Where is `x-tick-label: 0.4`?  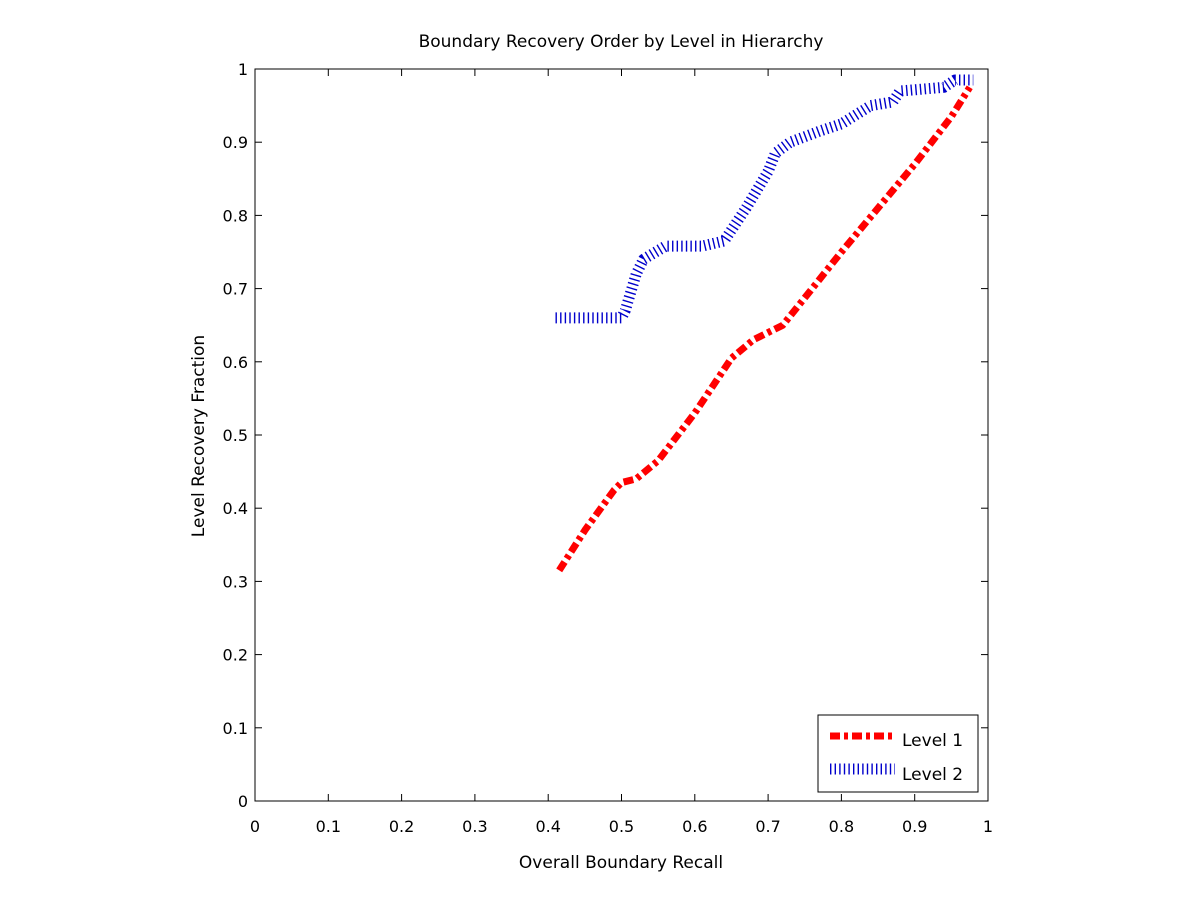 x-tick-label: 0.4 is located at coordinates (547, 826).